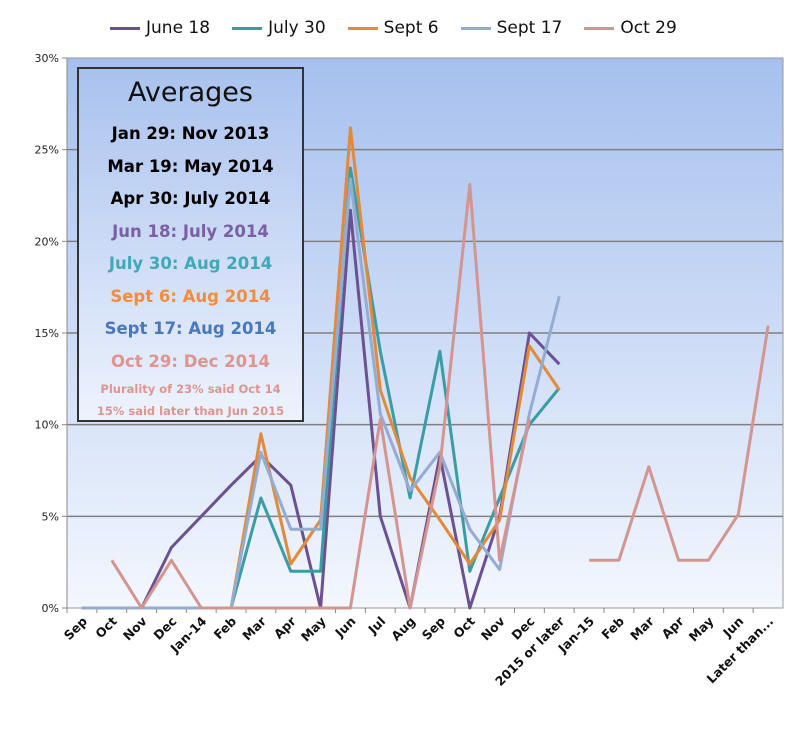 Image resolution: width=798 pixels, height=736 pixels. Describe the element at coordinates (190, 296) in the screenshot. I see `average-row: Sept 6: Aug 2014` at that location.